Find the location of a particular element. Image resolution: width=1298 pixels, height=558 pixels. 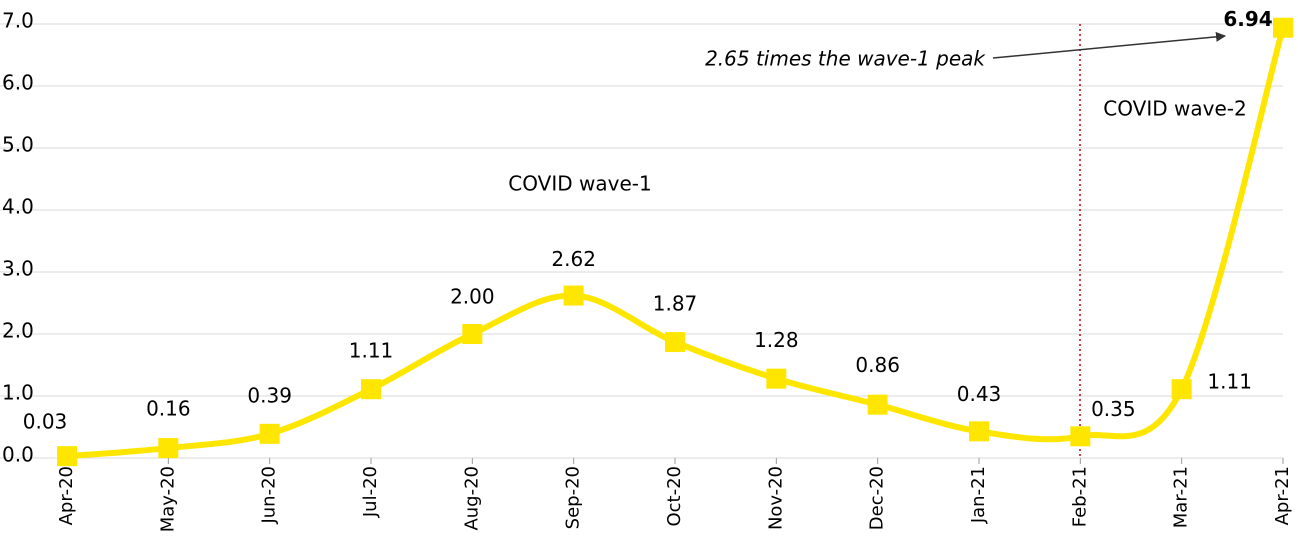

data-label: 0.16 is located at coordinates (168, 409).